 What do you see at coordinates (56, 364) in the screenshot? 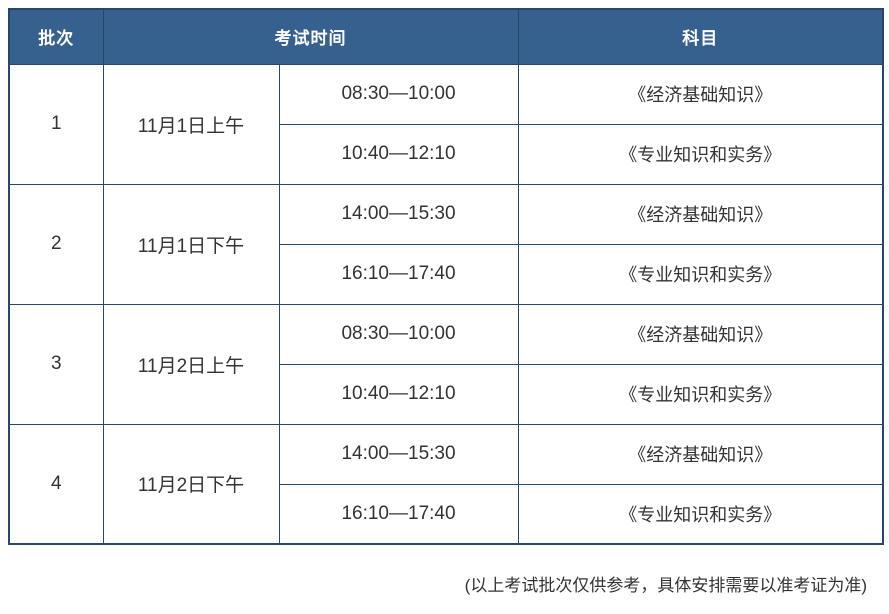
I see `batch-number-cell: 3` at bounding box center [56, 364].